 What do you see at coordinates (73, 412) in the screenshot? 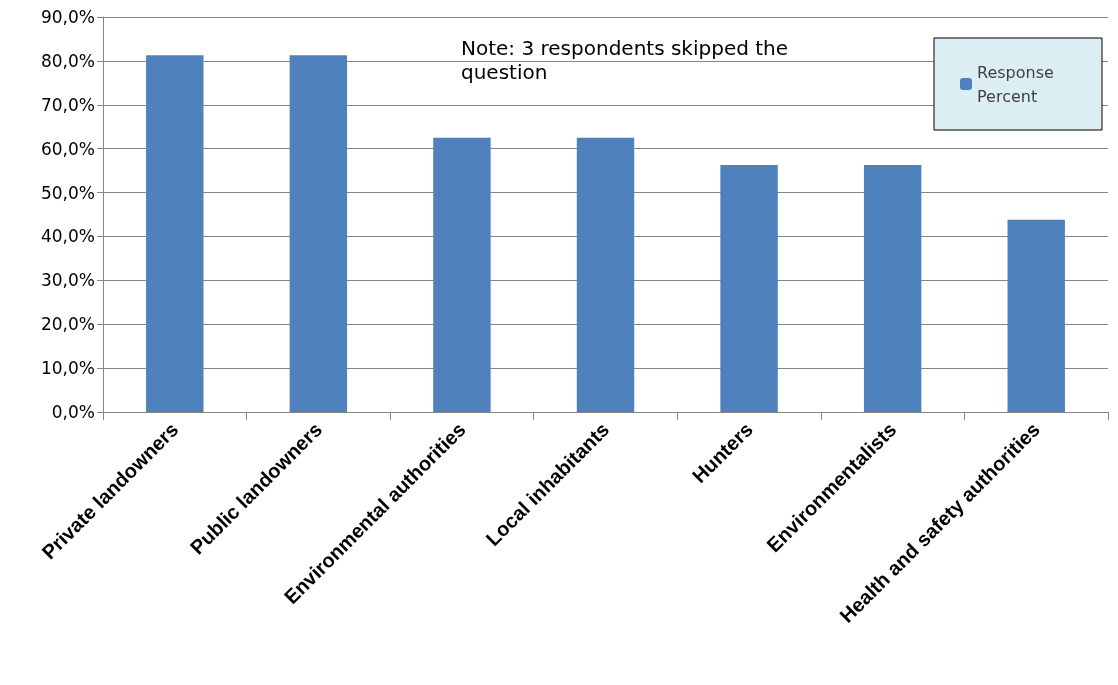
I see `y-tick-label: 0,0%` at bounding box center [73, 412].